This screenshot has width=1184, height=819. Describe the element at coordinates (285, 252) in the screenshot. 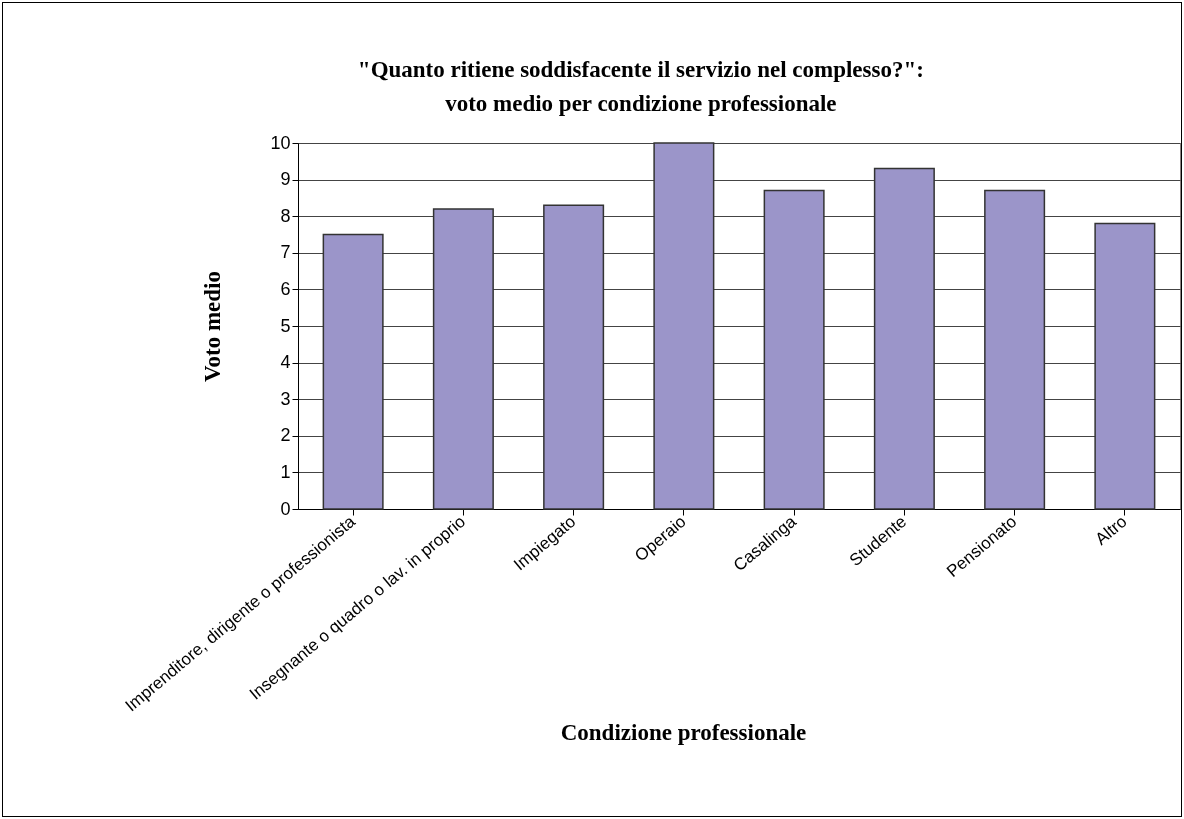

I see `y-tick-label: 7` at that location.